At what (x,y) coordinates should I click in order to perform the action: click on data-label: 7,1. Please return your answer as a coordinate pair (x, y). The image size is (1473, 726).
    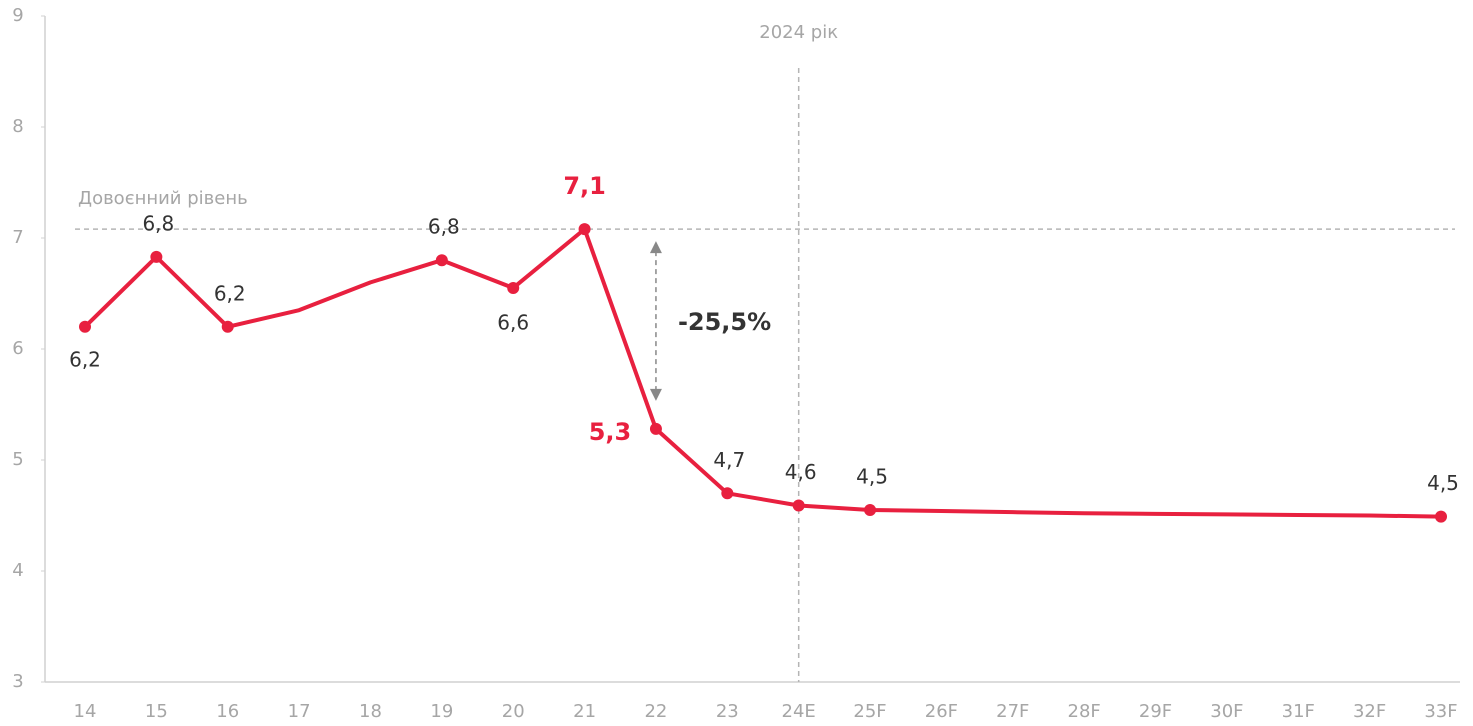
    Looking at the image, I should click on (584, 186).